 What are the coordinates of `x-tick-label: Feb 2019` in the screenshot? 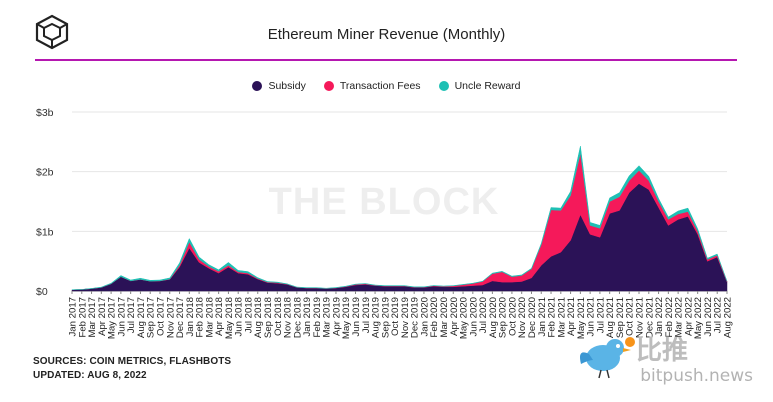 It's located at (317, 317).